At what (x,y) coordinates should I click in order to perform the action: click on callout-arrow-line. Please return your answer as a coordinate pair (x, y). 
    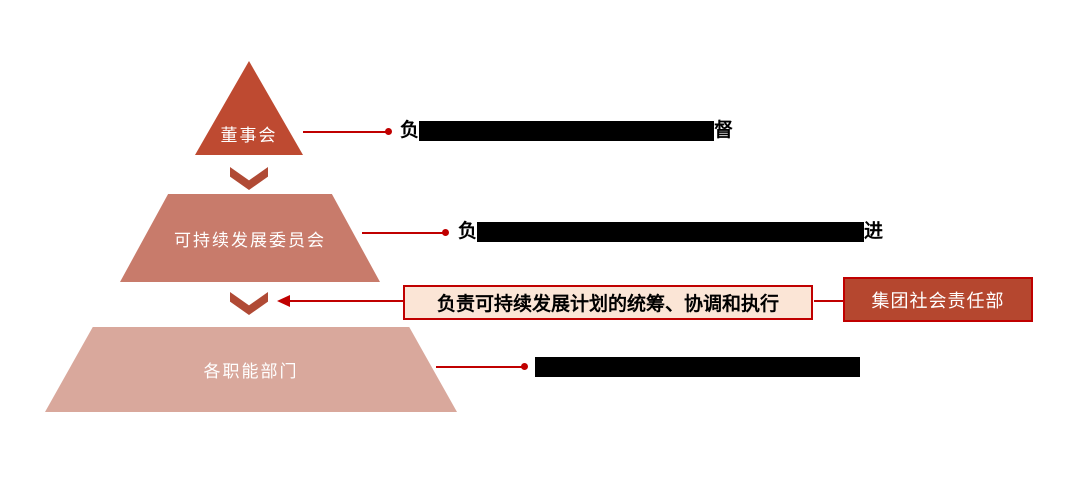
    Looking at the image, I should click on (345, 301).